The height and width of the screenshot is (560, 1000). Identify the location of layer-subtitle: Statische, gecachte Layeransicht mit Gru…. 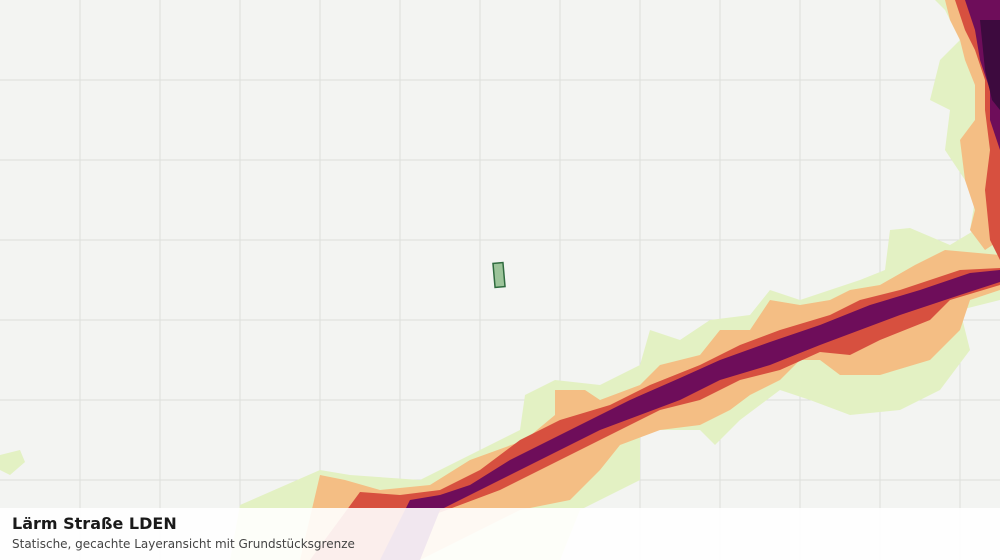
(183, 544).